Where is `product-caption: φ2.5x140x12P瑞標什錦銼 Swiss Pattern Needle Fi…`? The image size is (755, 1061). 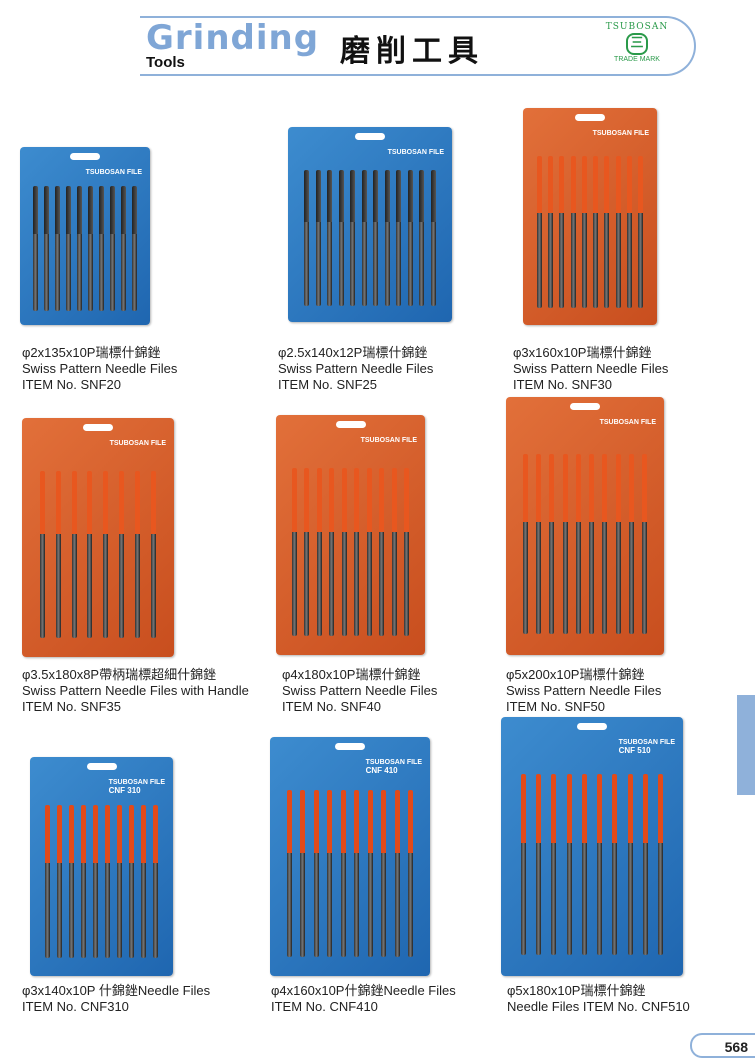 product-caption: φ2.5x140x12P瑞標什錦銼 Swiss Pattern Needle Fi… is located at coordinates (355, 369).